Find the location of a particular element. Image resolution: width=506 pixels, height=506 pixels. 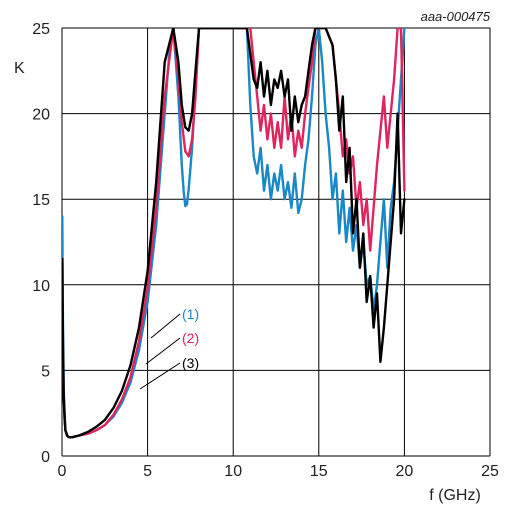

y-tick-label: 10 is located at coordinates (41, 286).